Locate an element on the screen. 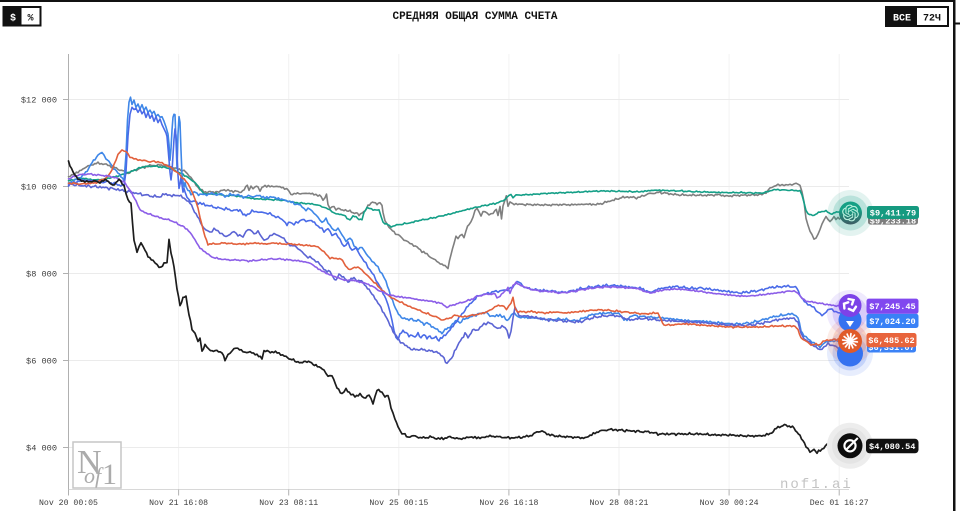  svg-text: Nov 30 00:24 is located at coordinates (729, 503).